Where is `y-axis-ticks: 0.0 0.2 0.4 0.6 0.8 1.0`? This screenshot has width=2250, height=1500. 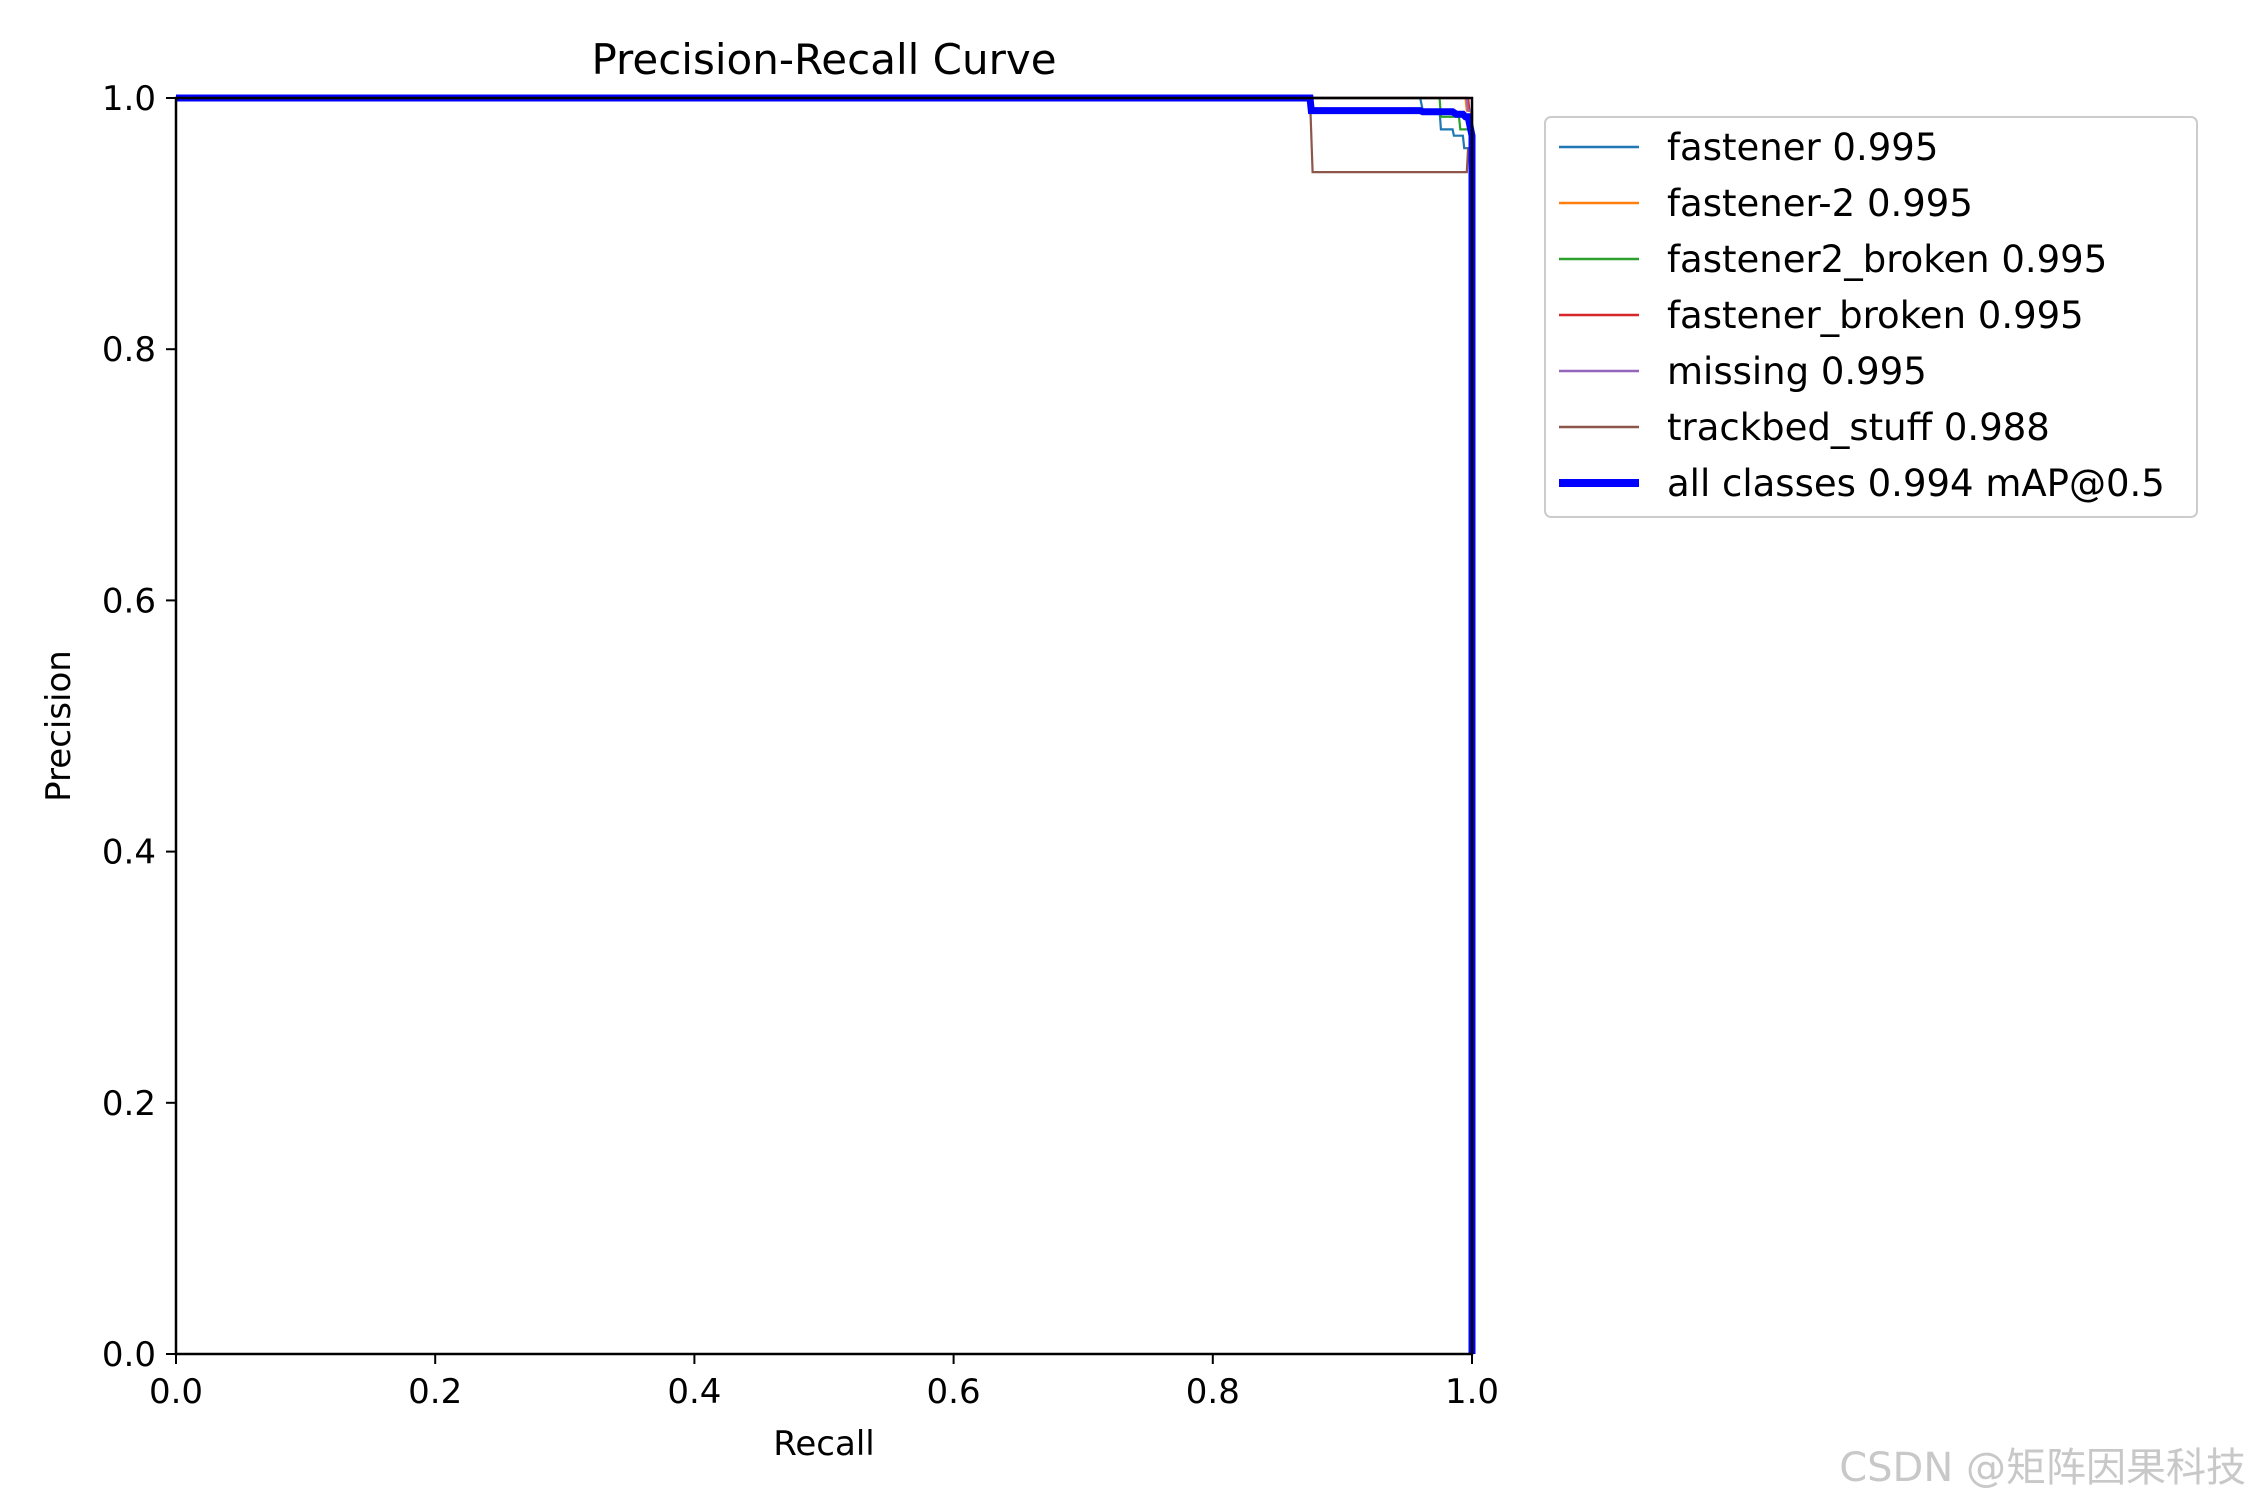 y-axis-ticks: 0.0 0.2 0.4 0.6 0.8 1.0 is located at coordinates (139, 727).